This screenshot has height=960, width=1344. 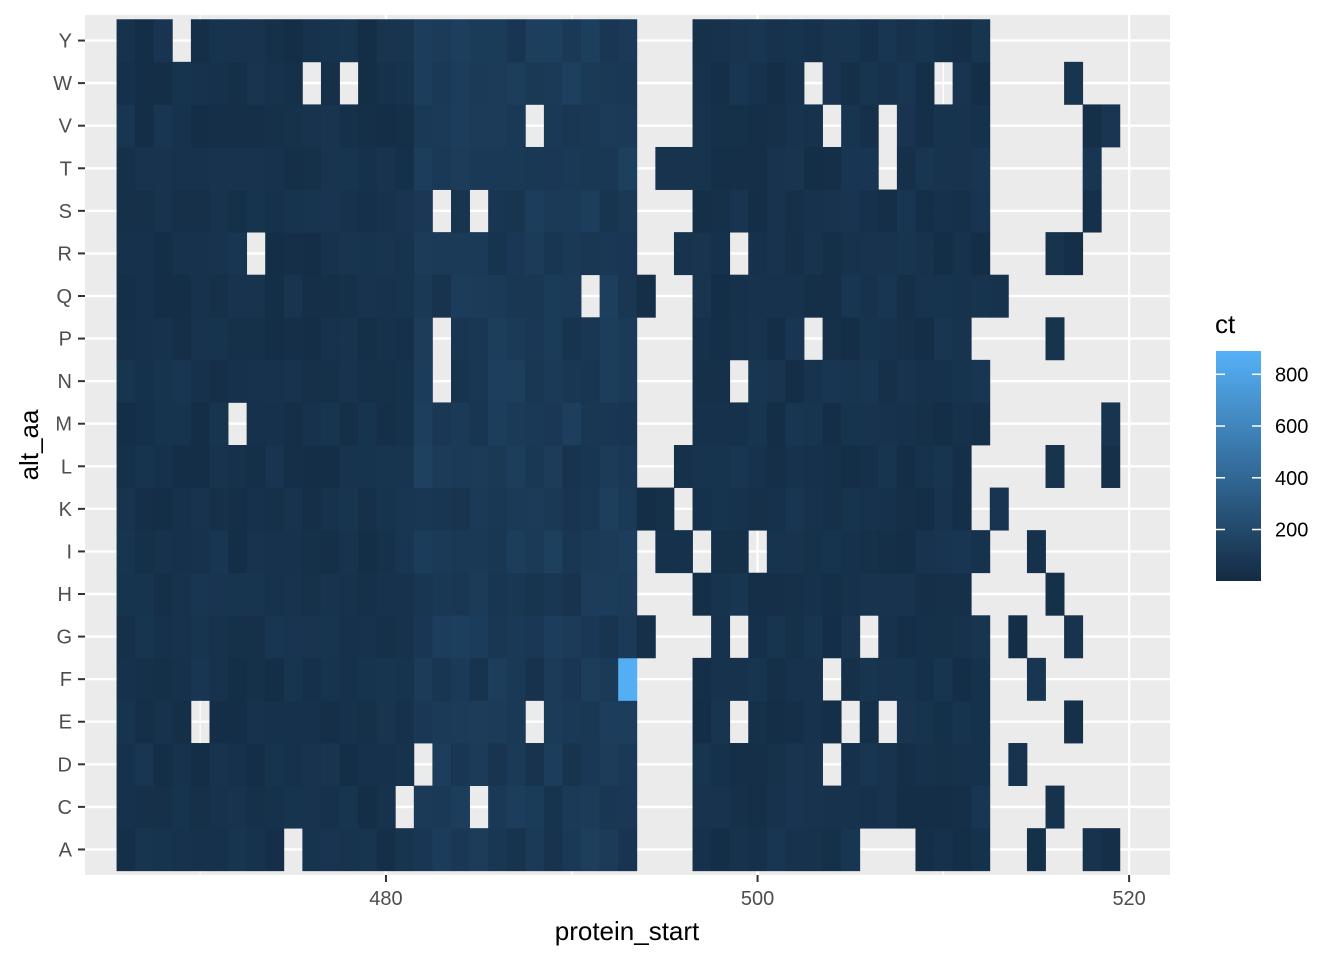 What do you see at coordinates (757, 892) in the screenshot?
I see `x-axis: 480 500 520` at bounding box center [757, 892].